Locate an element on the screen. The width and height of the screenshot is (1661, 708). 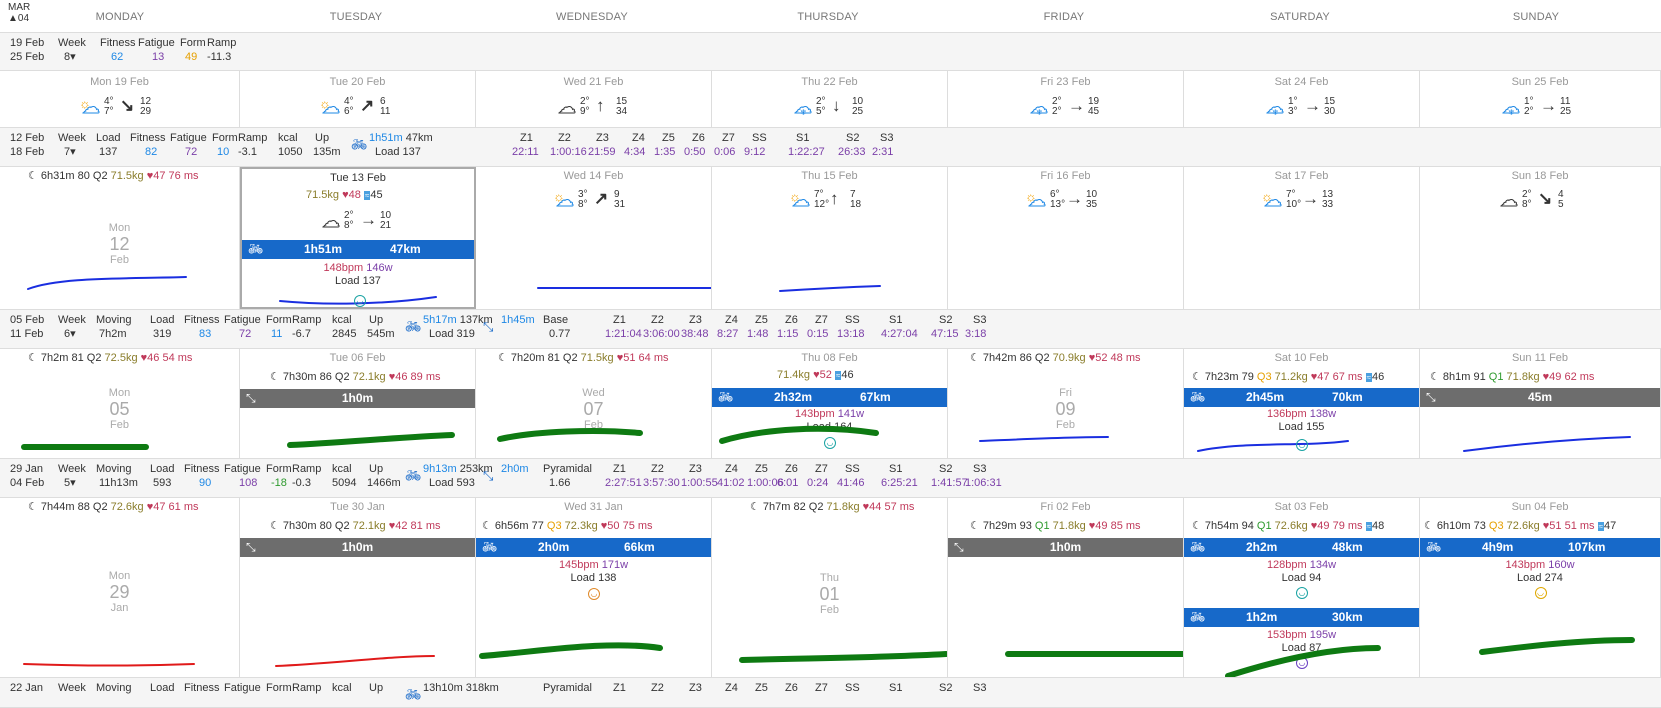
ride-activity-bar: 🚲︎ 1h2m 30km is located at coordinates (1301, 617).